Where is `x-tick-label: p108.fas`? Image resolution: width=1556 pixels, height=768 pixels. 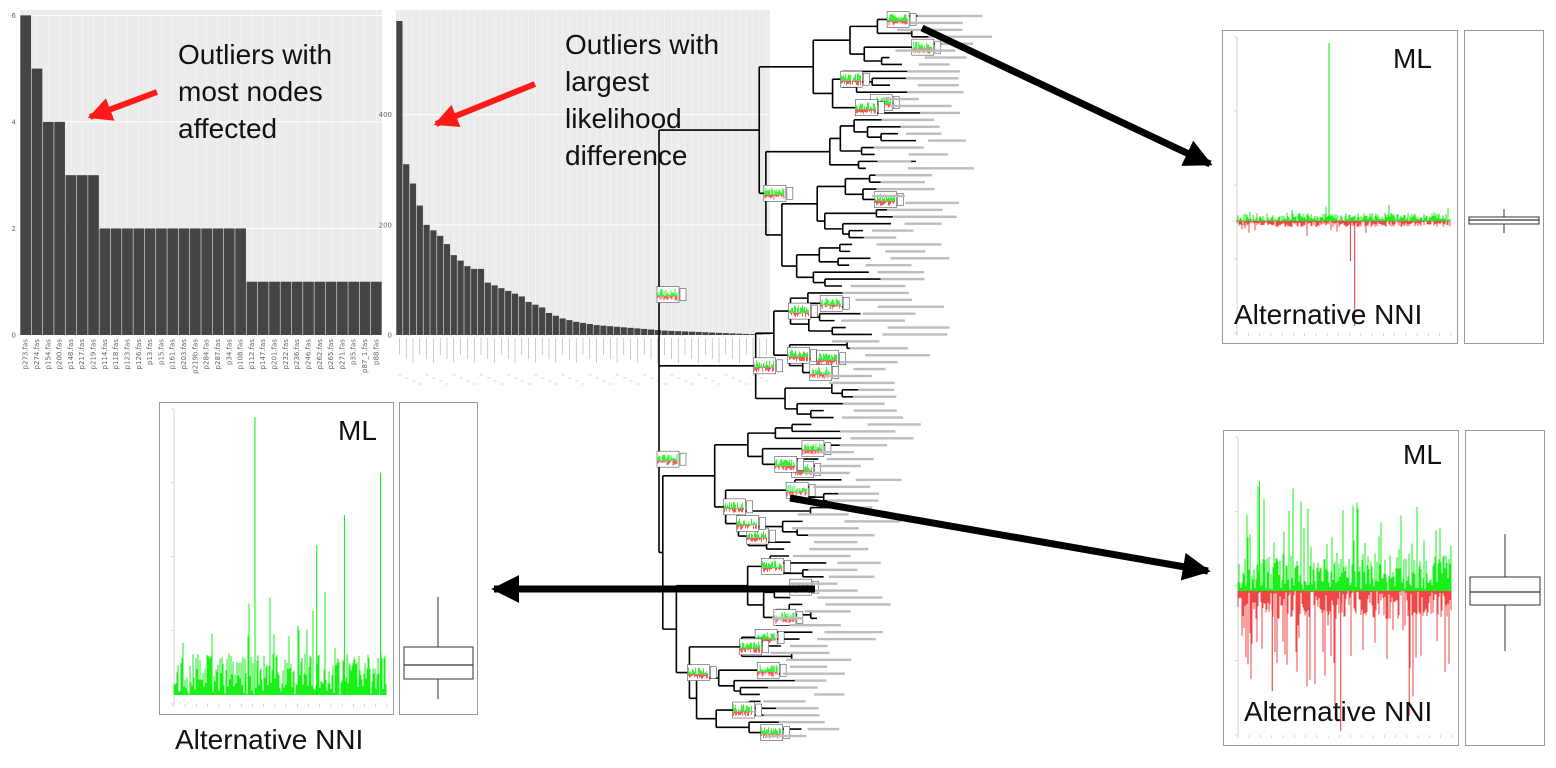
x-tick-label: p108.fas is located at coordinates (241, 354).